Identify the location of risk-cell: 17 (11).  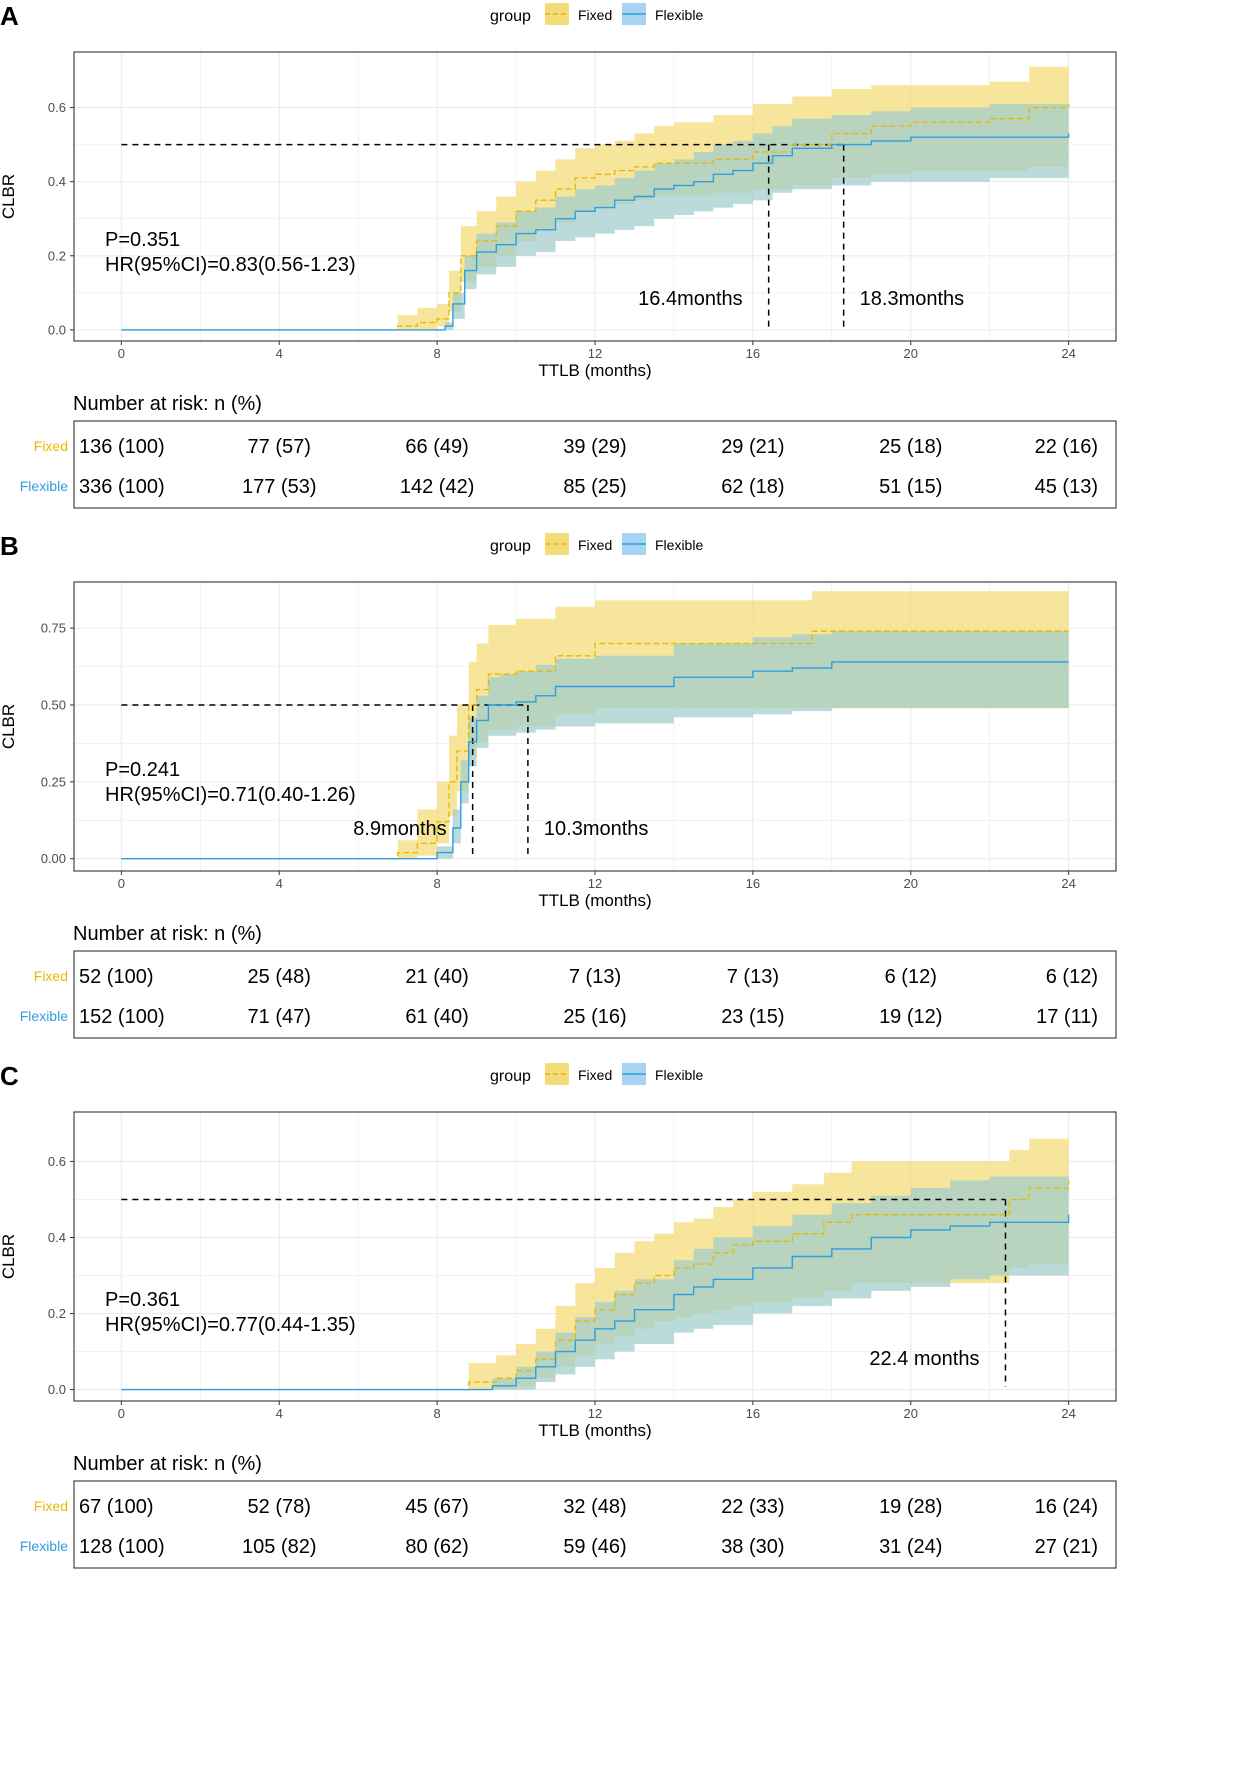
(1067, 1017).